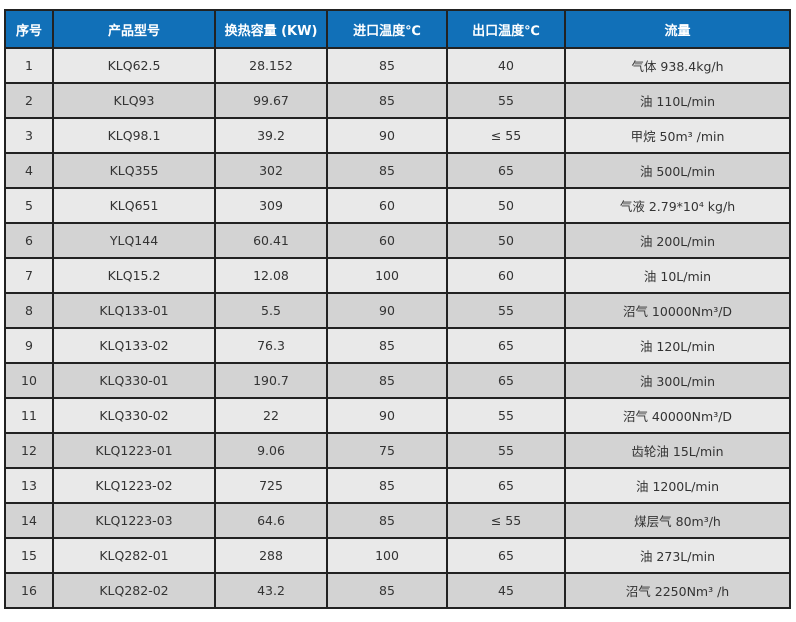 The image size is (796, 622). What do you see at coordinates (271, 275) in the screenshot?
I see `cell-capacity: 12.08` at bounding box center [271, 275].